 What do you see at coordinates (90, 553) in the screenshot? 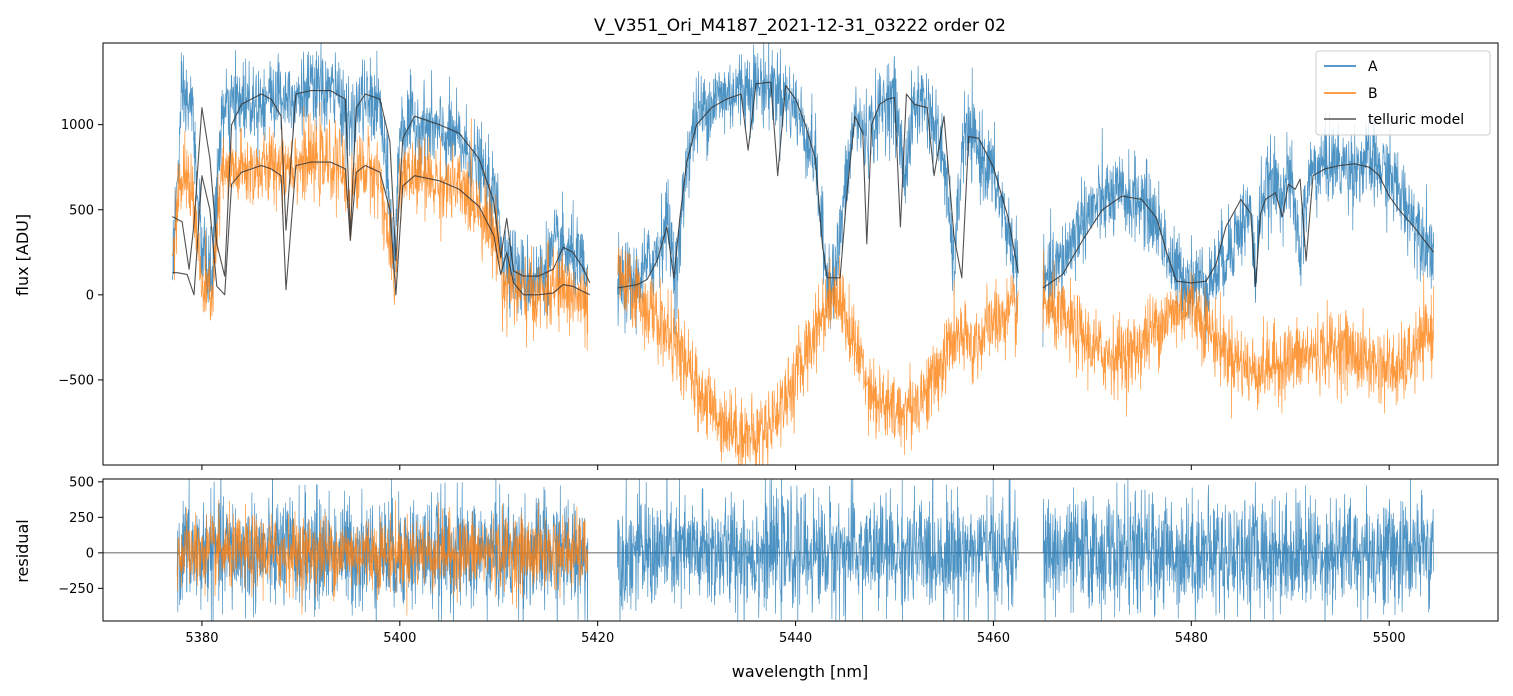
I see `residual-y-tick-label: 0` at bounding box center [90, 553].